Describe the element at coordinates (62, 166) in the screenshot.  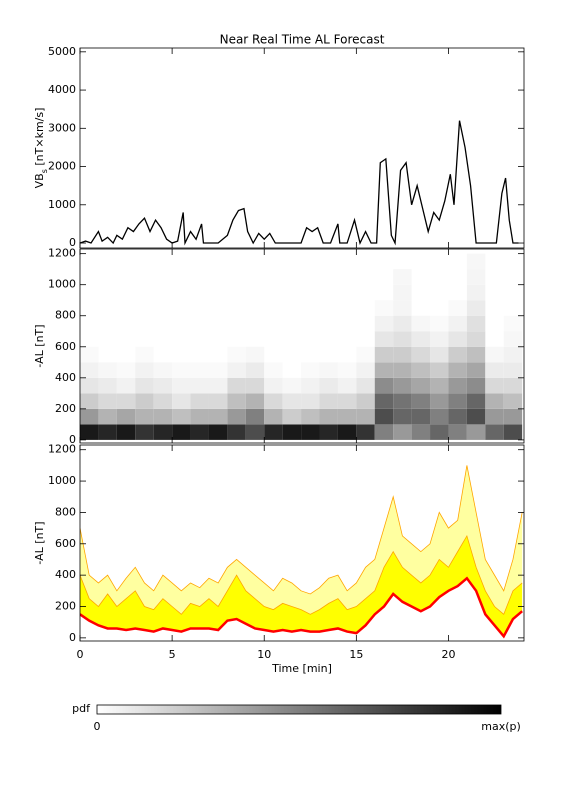
I see `y-tick-label: 2000` at that location.